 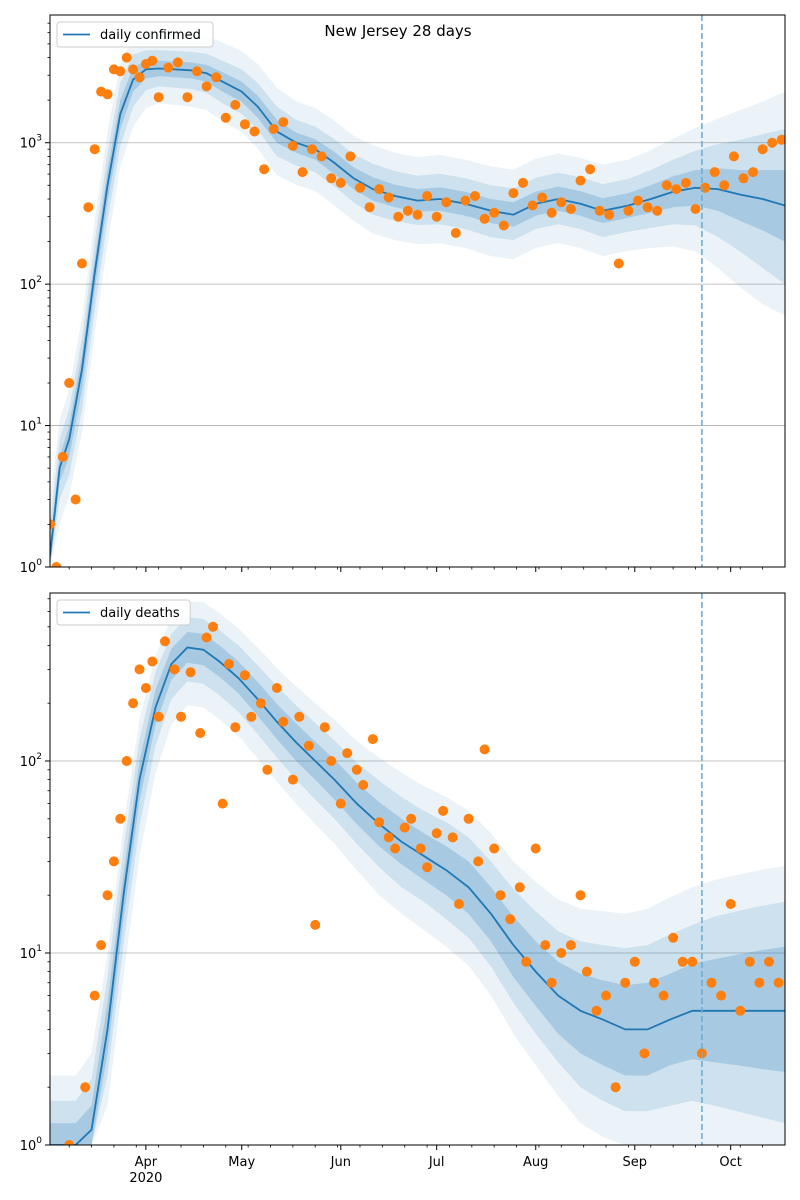 I want to click on legend: daily confirmed, so click(x=135, y=34).